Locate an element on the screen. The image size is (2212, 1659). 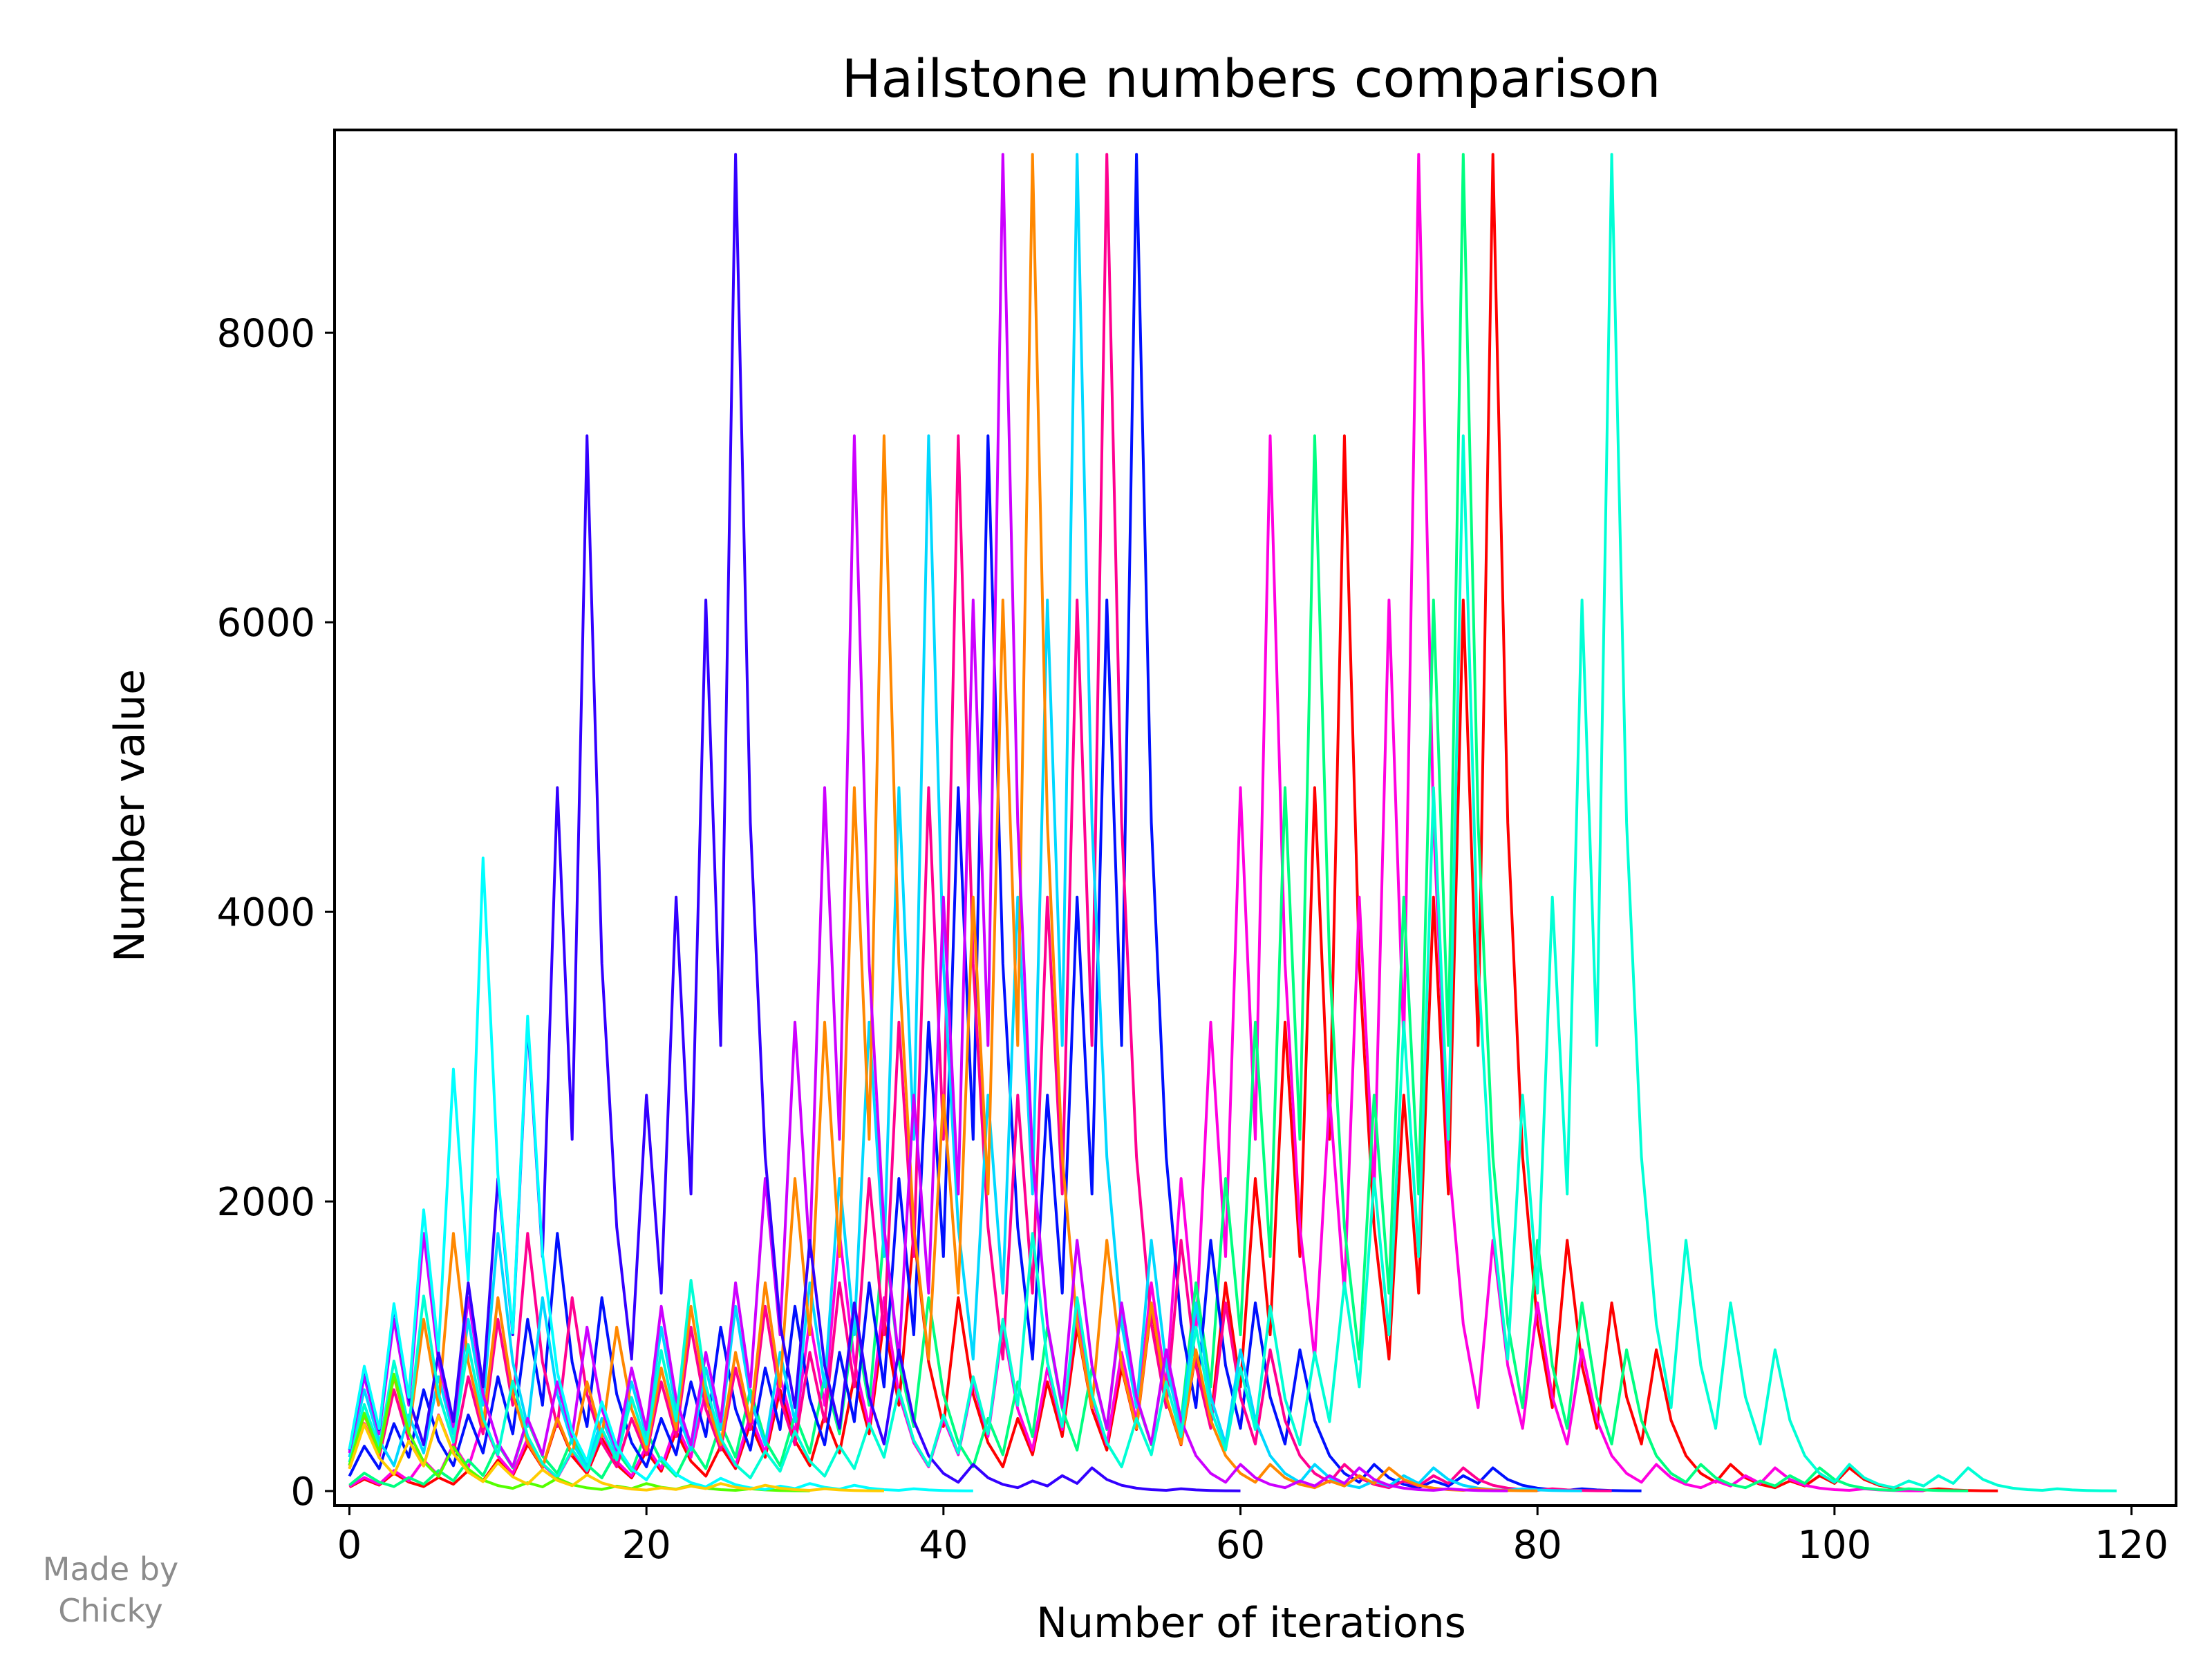
y-axis-ticks: 0 2000 4000 6000 8000 is located at coordinates (275, 913).